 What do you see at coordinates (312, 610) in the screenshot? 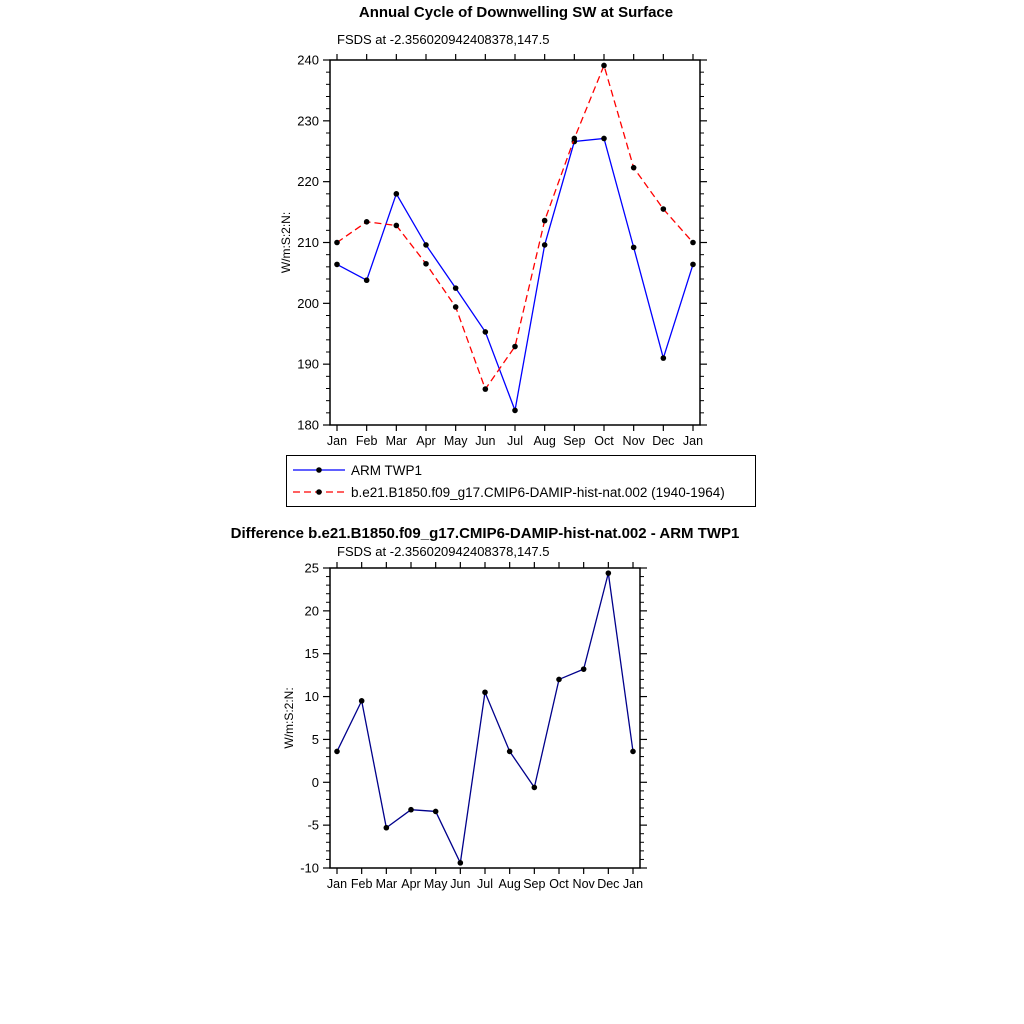
I see `y-tick-label: 20` at bounding box center [312, 610].